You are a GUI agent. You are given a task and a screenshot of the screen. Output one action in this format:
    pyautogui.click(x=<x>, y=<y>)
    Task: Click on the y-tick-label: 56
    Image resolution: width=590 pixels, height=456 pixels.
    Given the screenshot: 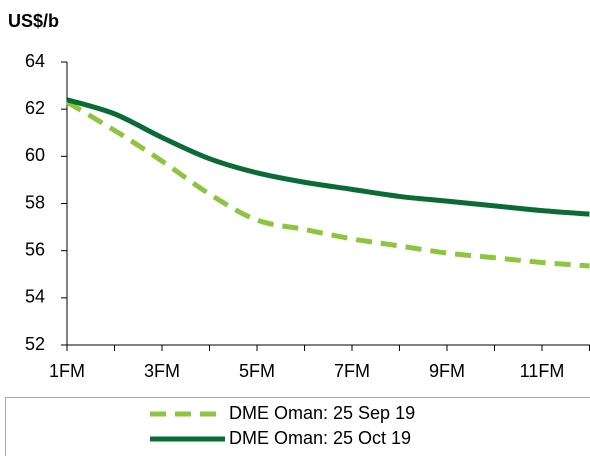 What is the action you would take?
    pyautogui.click(x=35, y=249)
    